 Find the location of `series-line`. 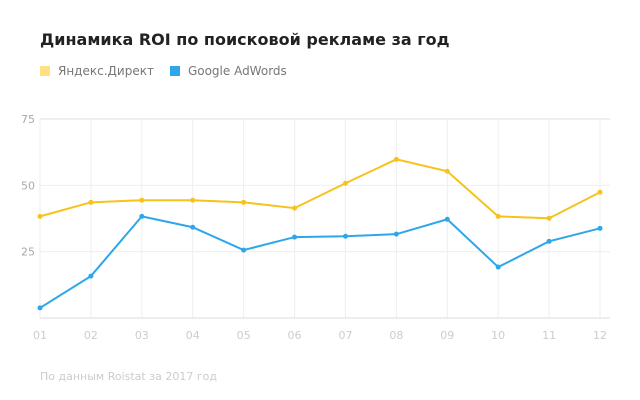

series-line is located at coordinates (320, 189).